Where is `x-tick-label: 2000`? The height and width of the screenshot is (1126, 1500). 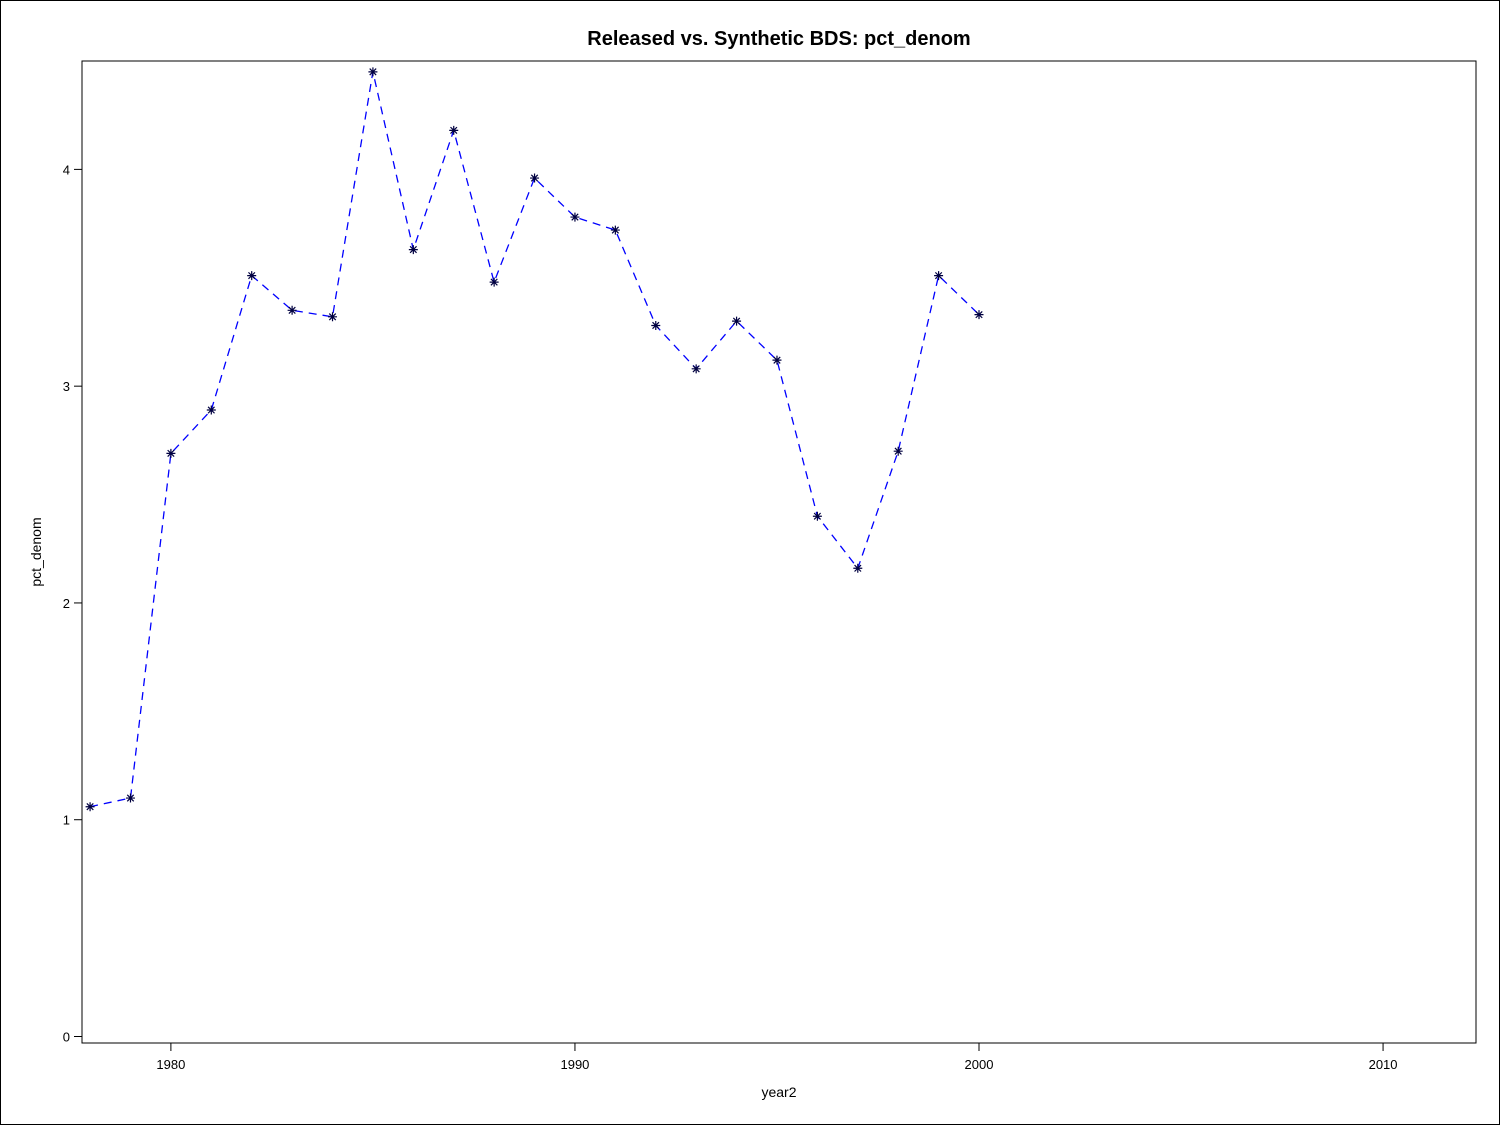
x-tick-label: 2000 is located at coordinates (979, 1064).